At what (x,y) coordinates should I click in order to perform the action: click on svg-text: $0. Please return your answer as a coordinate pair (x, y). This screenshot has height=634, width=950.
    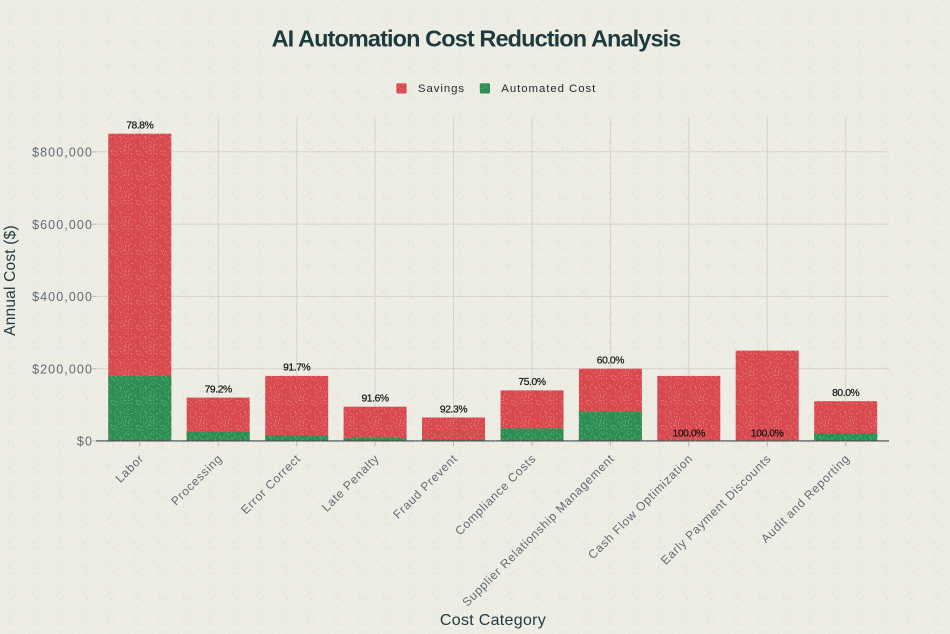
    Looking at the image, I should click on (85, 442).